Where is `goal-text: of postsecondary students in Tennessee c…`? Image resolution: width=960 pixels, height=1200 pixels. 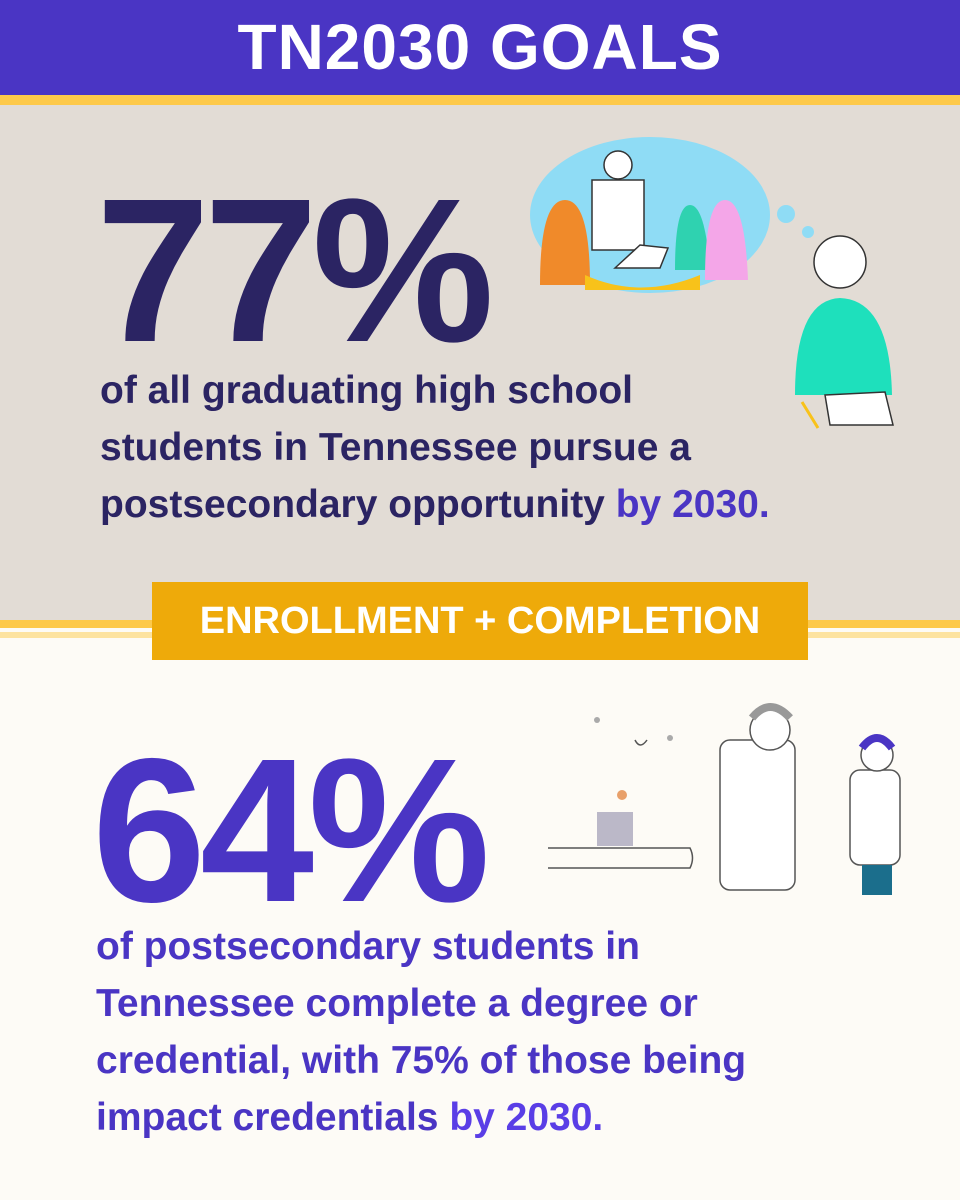 goal-text: of postsecondary students in Tennessee c… is located at coordinates (421, 1032).